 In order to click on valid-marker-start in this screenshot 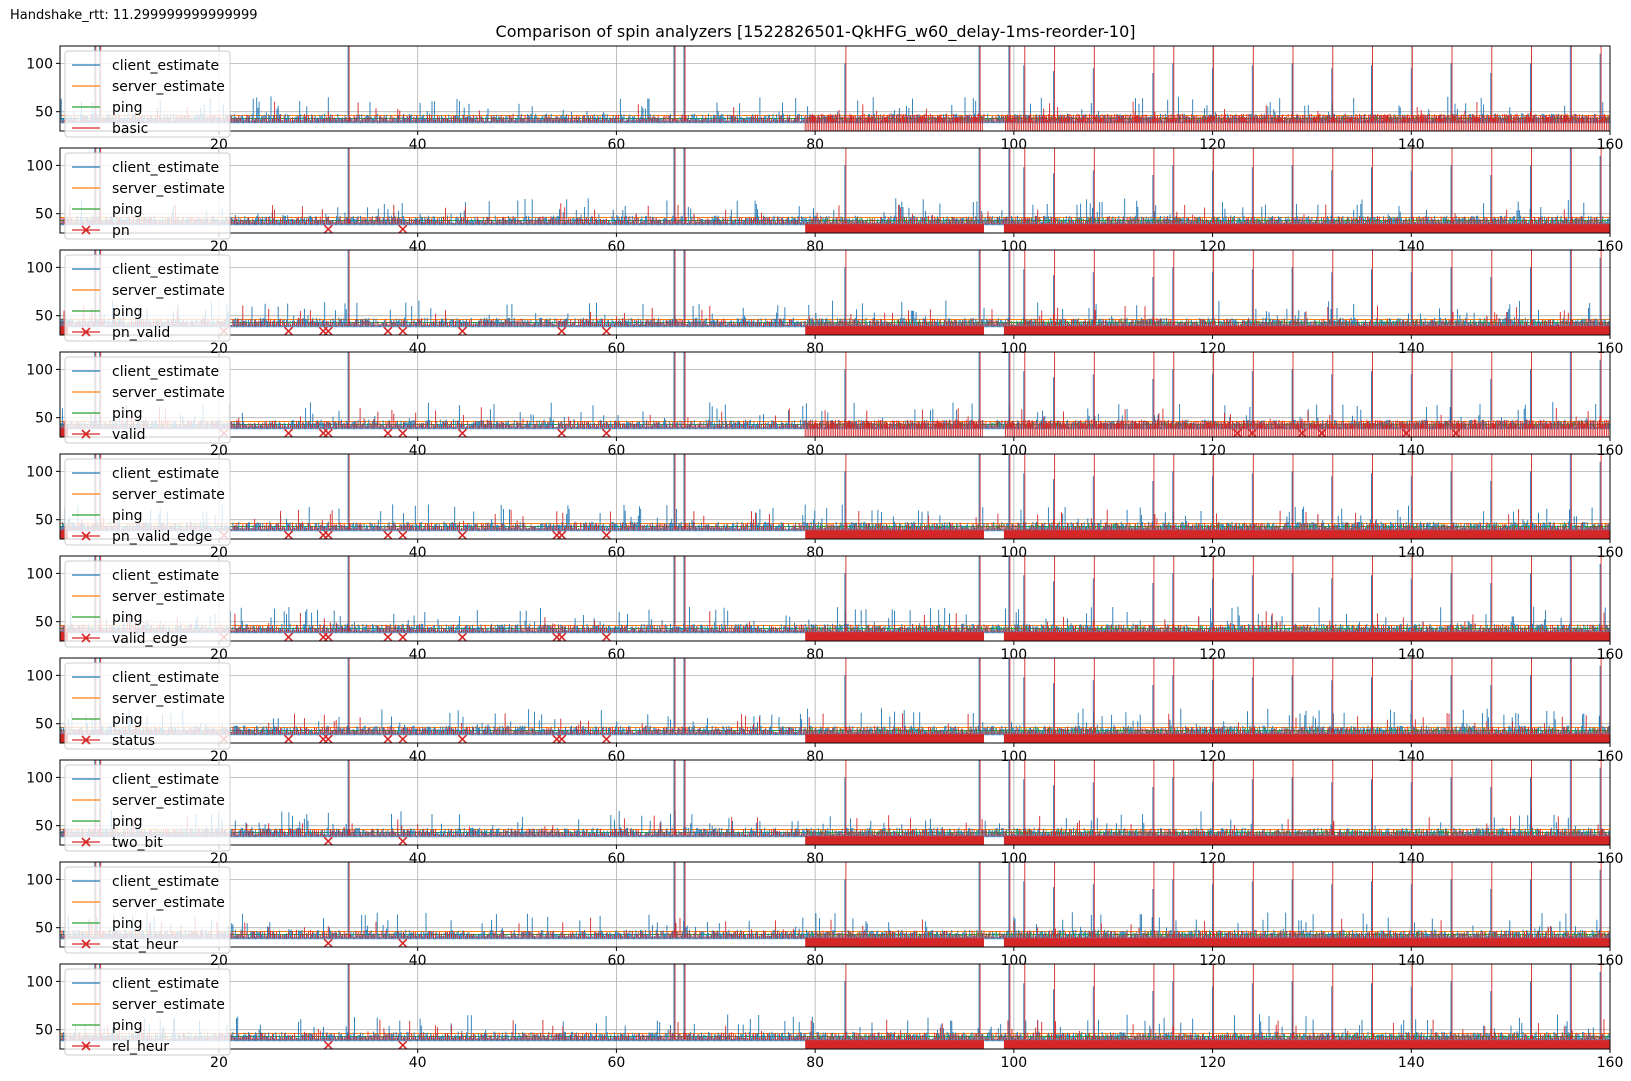, I will do `click(64, 432)`.